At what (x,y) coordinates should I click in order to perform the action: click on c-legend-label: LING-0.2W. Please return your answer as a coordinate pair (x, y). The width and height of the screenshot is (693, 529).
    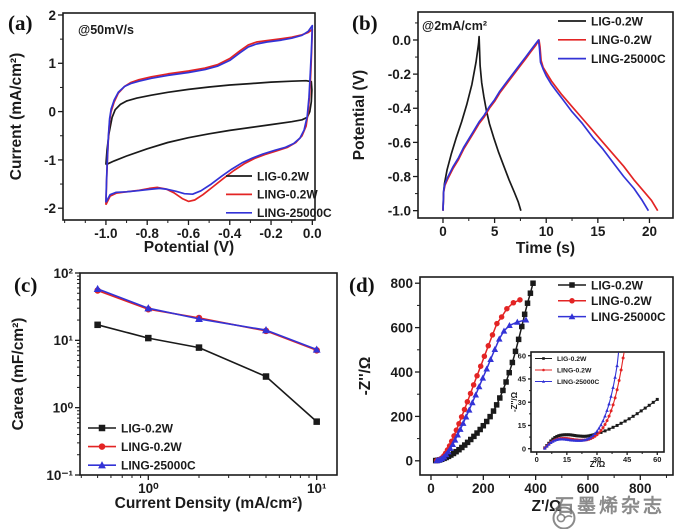
    Looking at the image, I should click on (151, 447).